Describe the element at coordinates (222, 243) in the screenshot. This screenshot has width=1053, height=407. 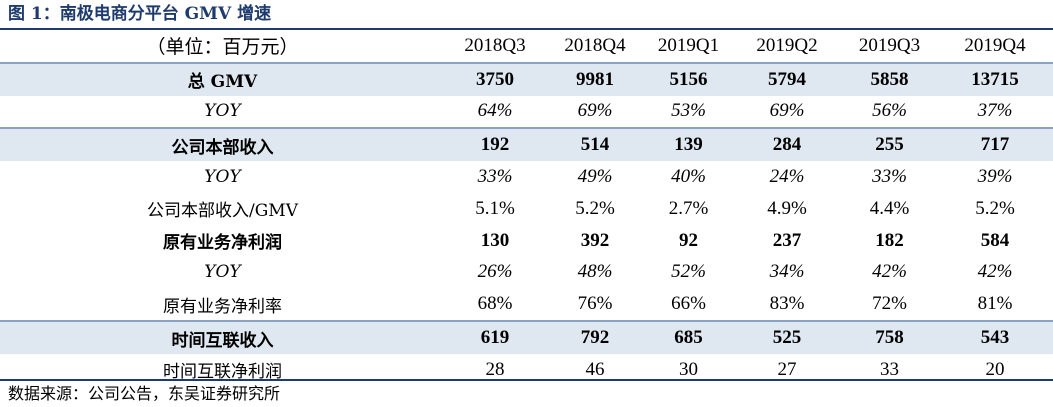
I see `row-label: 原有业务净利润` at that location.